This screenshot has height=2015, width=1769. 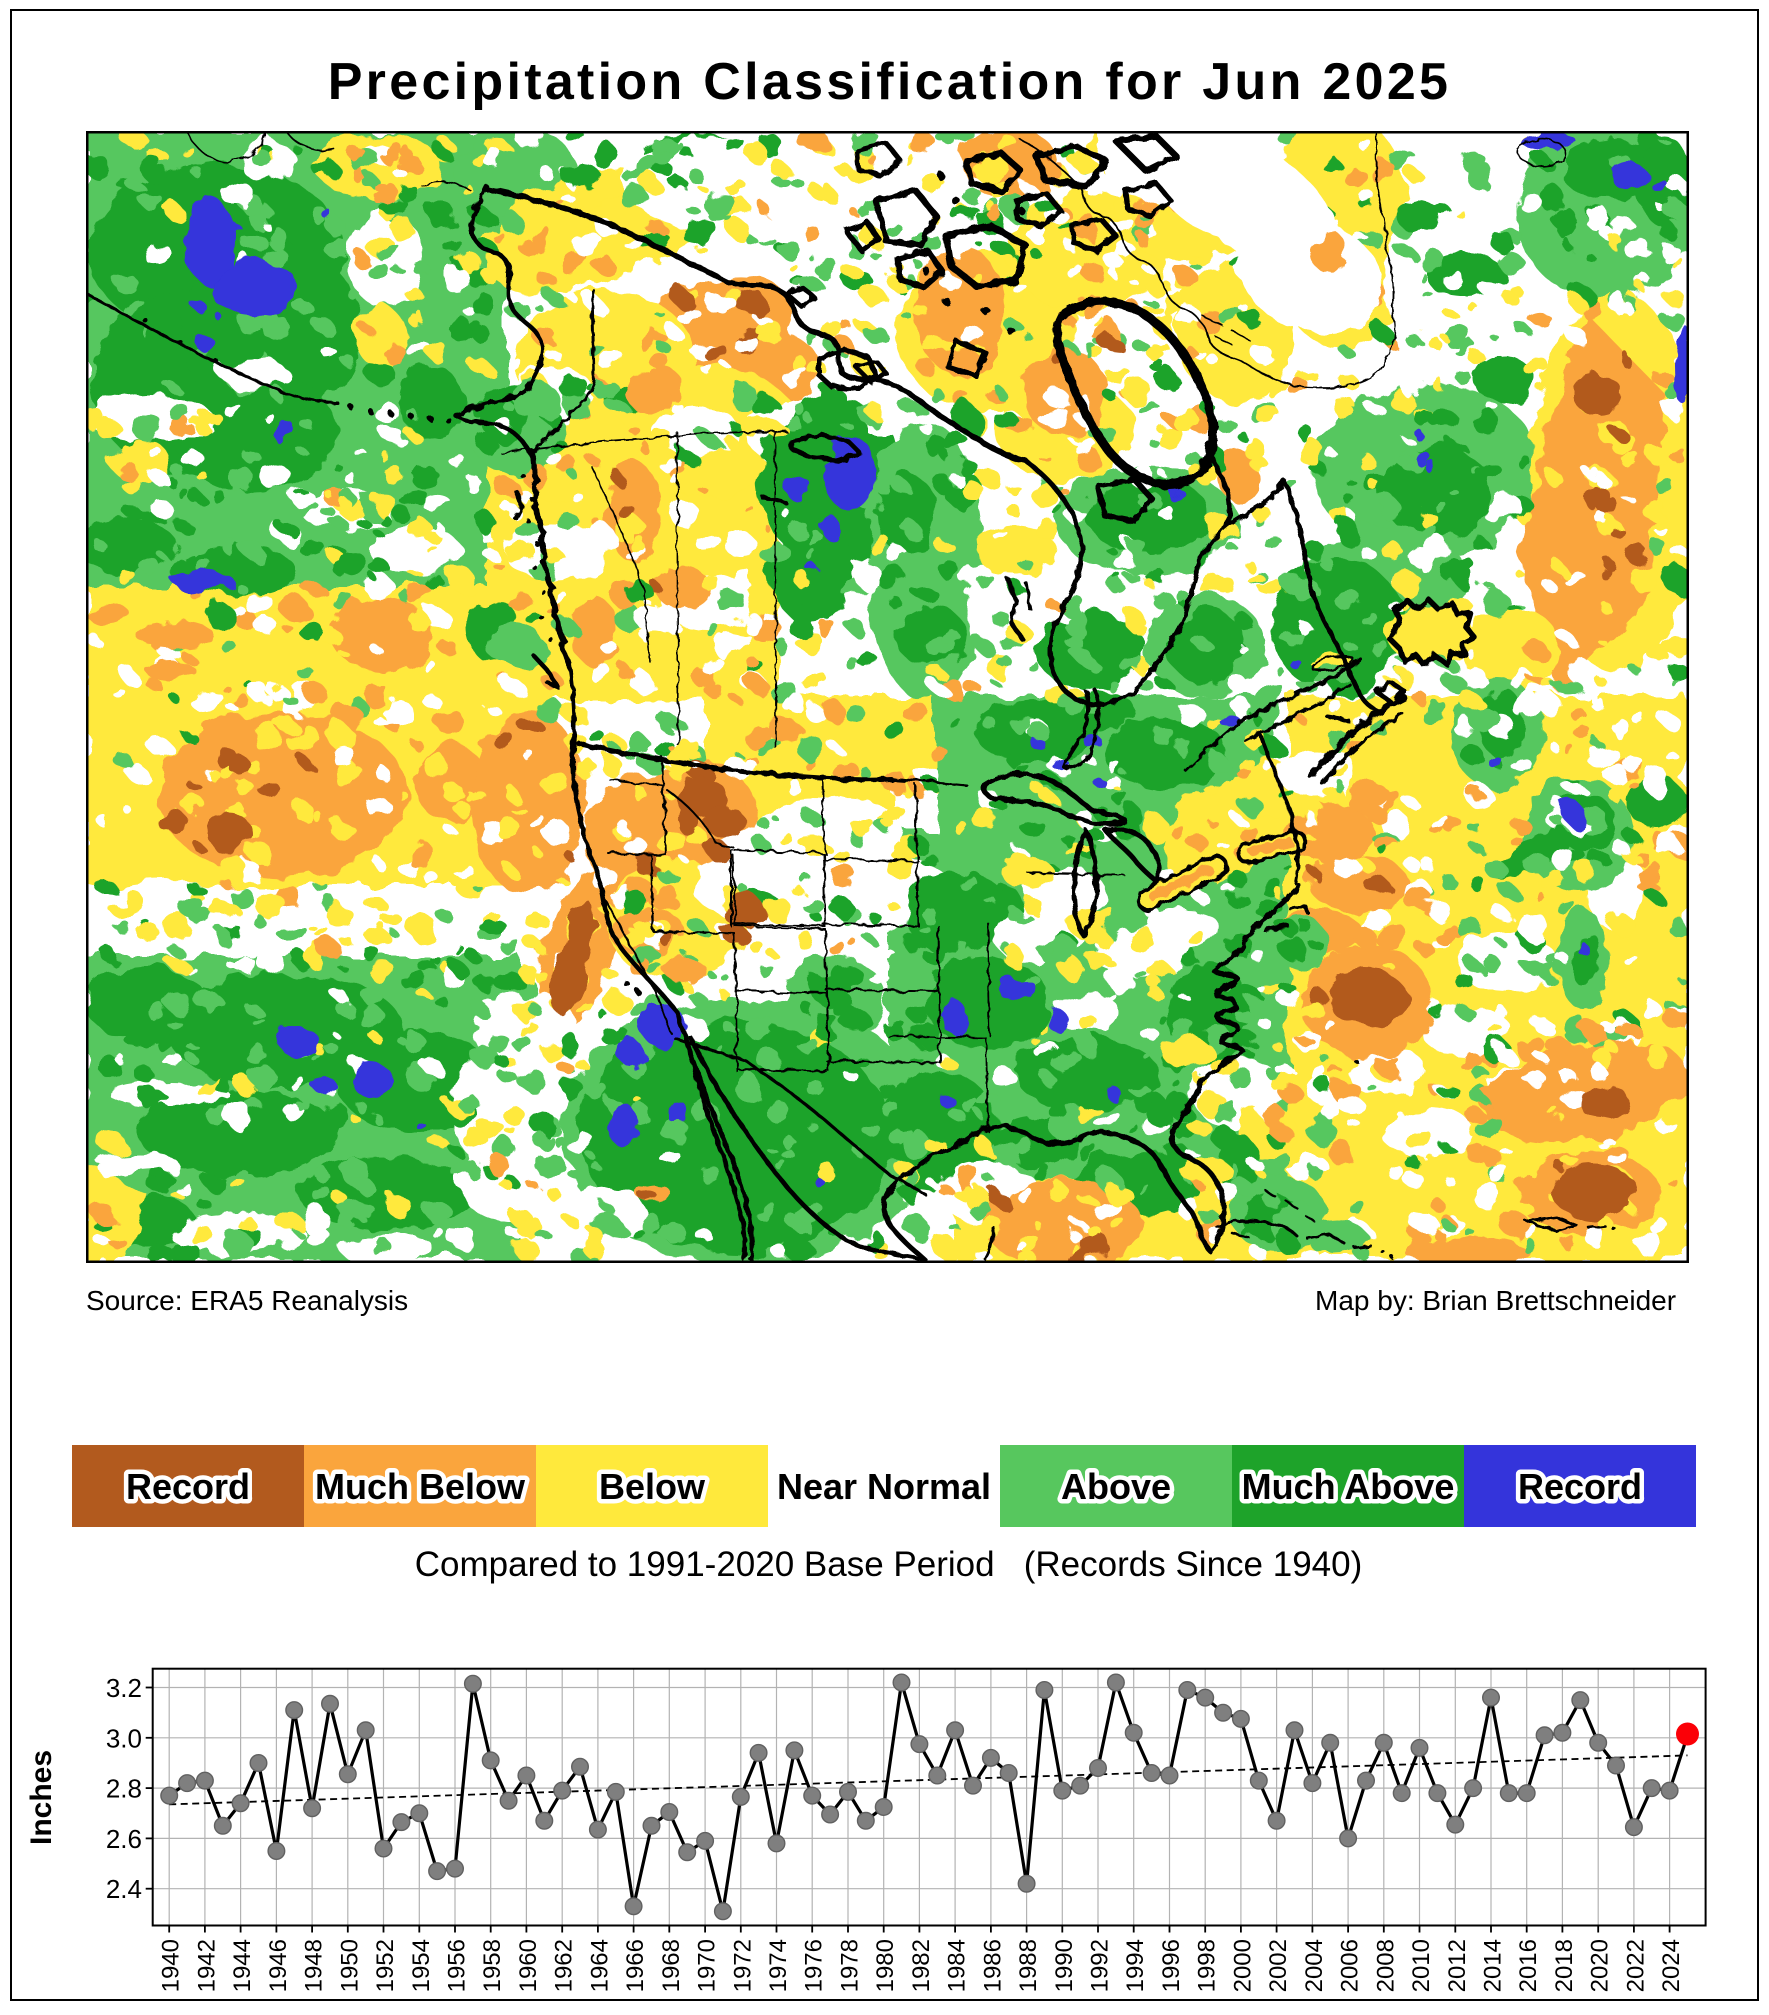 I want to click on svg-text: 1948, so click(x=314, y=1965).